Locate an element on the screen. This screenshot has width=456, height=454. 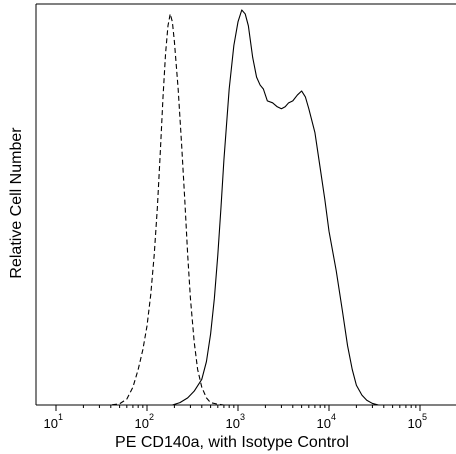
y-axis-title: Relative Cell Number is located at coordinates (16, 203).